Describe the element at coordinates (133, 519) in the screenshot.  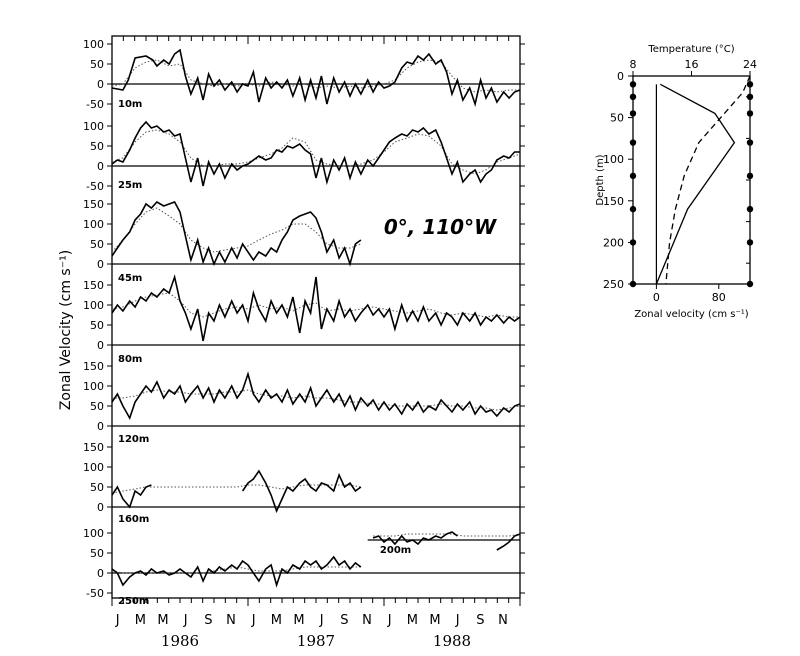
I see `depth-label: 160m` at that location.